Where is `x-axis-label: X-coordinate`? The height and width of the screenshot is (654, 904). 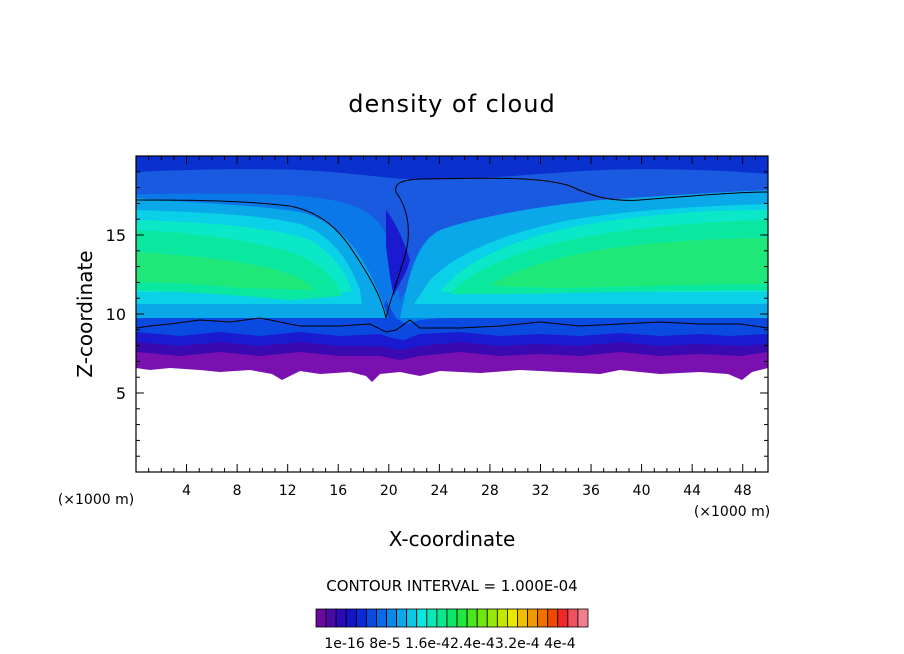 x-axis-label: X-coordinate is located at coordinates (452, 539).